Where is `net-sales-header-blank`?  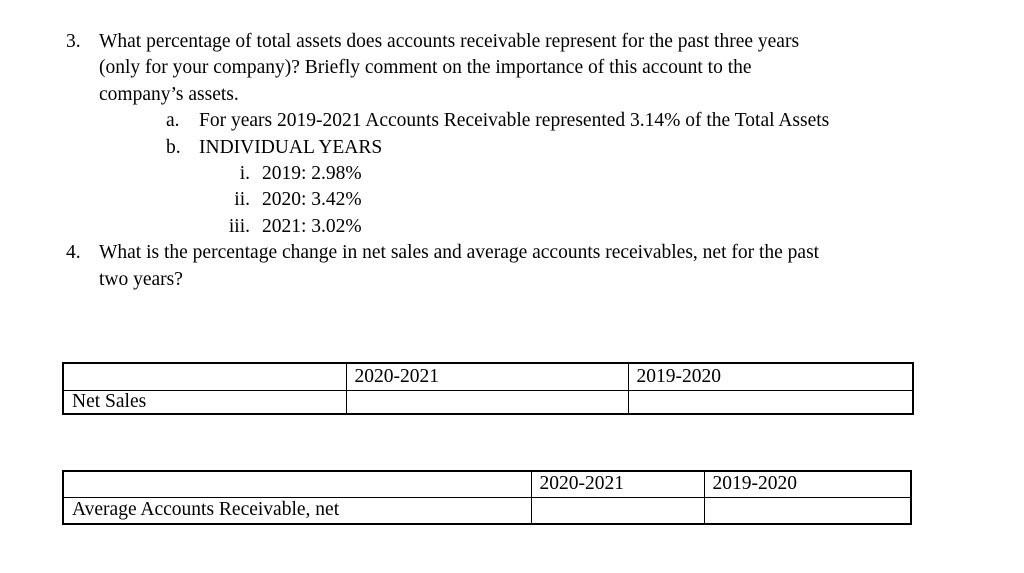 net-sales-header-blank is located at coordinates (204, 376).